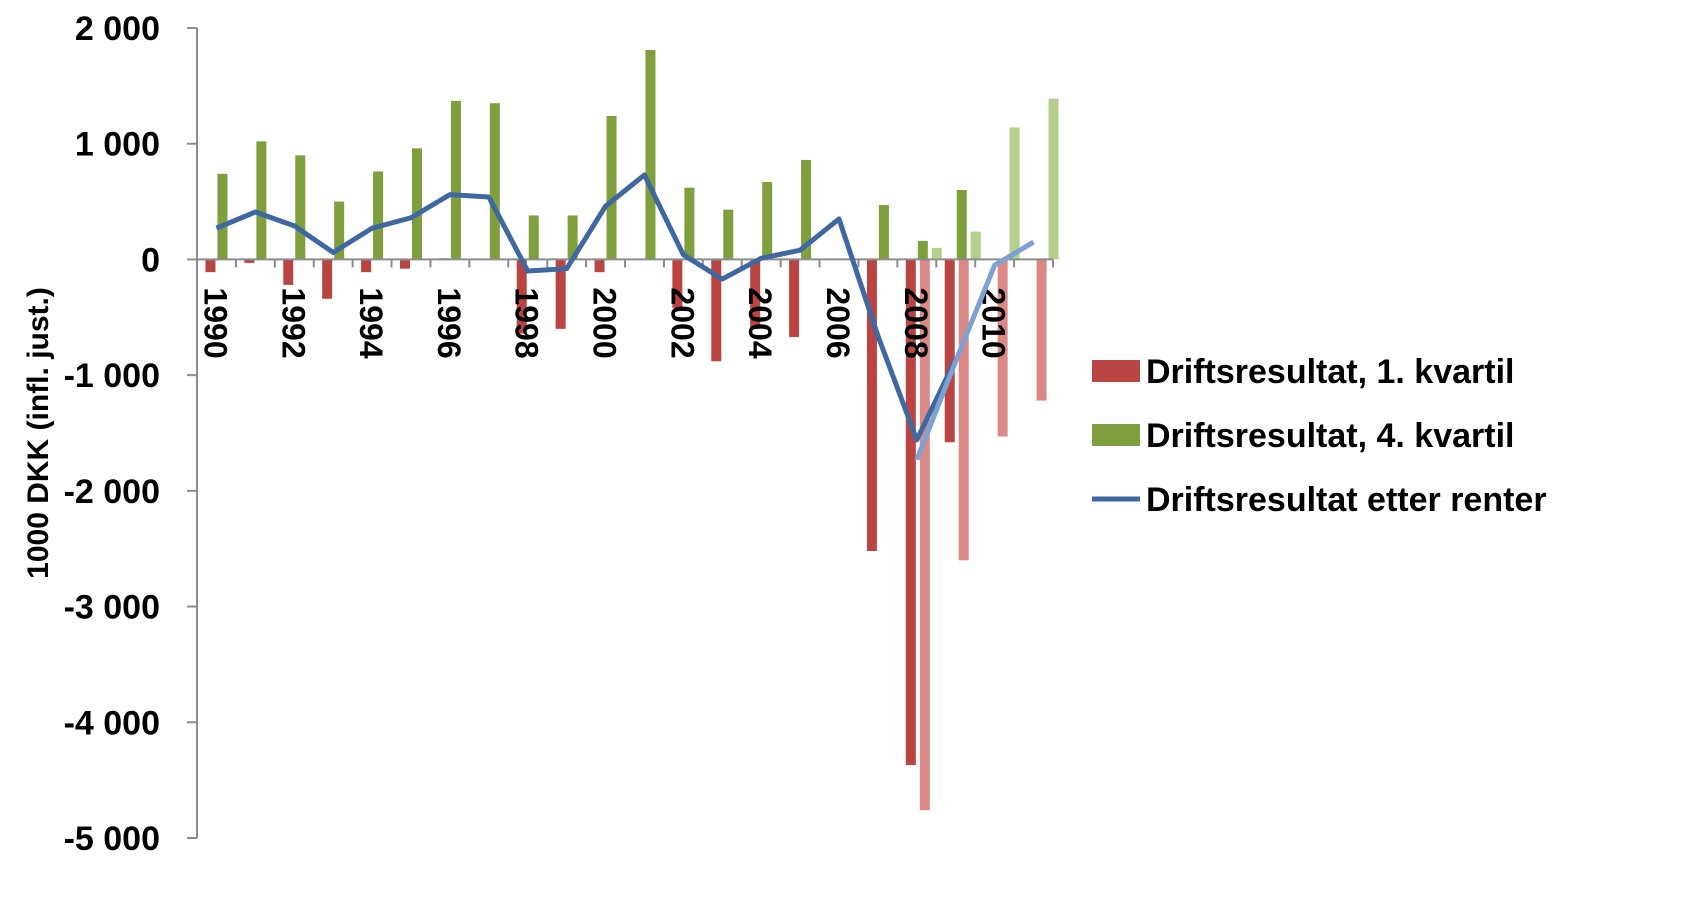 The width and height of the screenshot is (1688, 919). I want to click on y-tick-label: 0, so click(150, 260).